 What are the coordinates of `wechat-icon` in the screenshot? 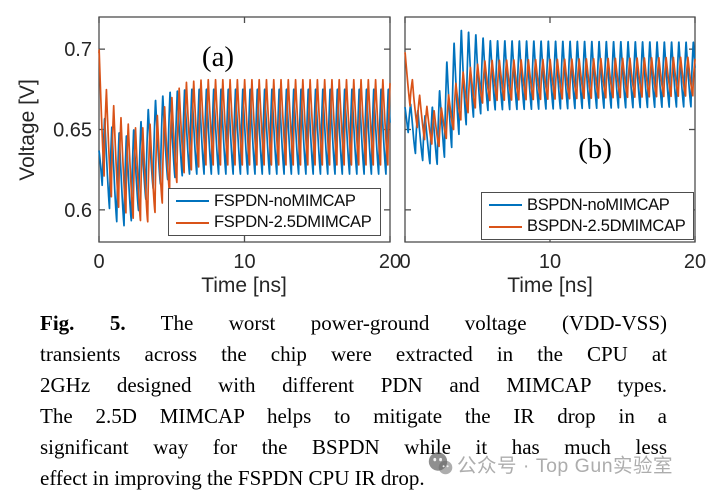 It's located at (440, 463).